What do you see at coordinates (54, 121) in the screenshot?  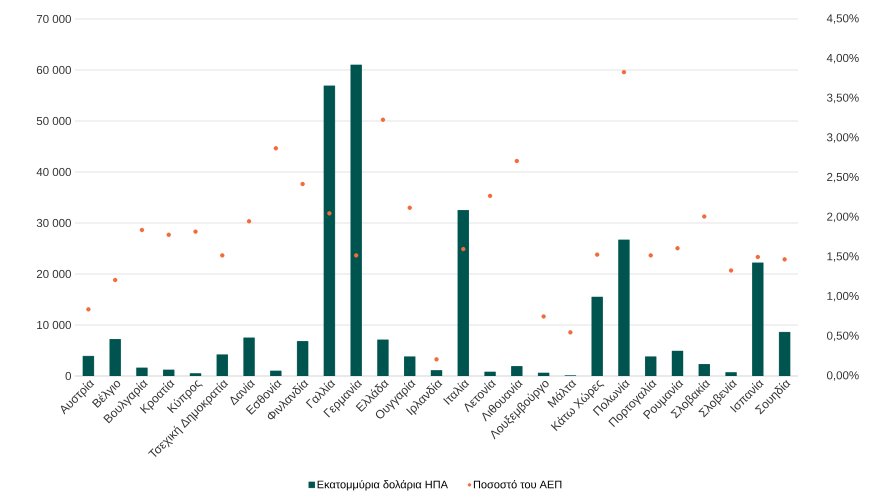 I see `y-tick-label: 50 000` at bounding box center [54, 121].